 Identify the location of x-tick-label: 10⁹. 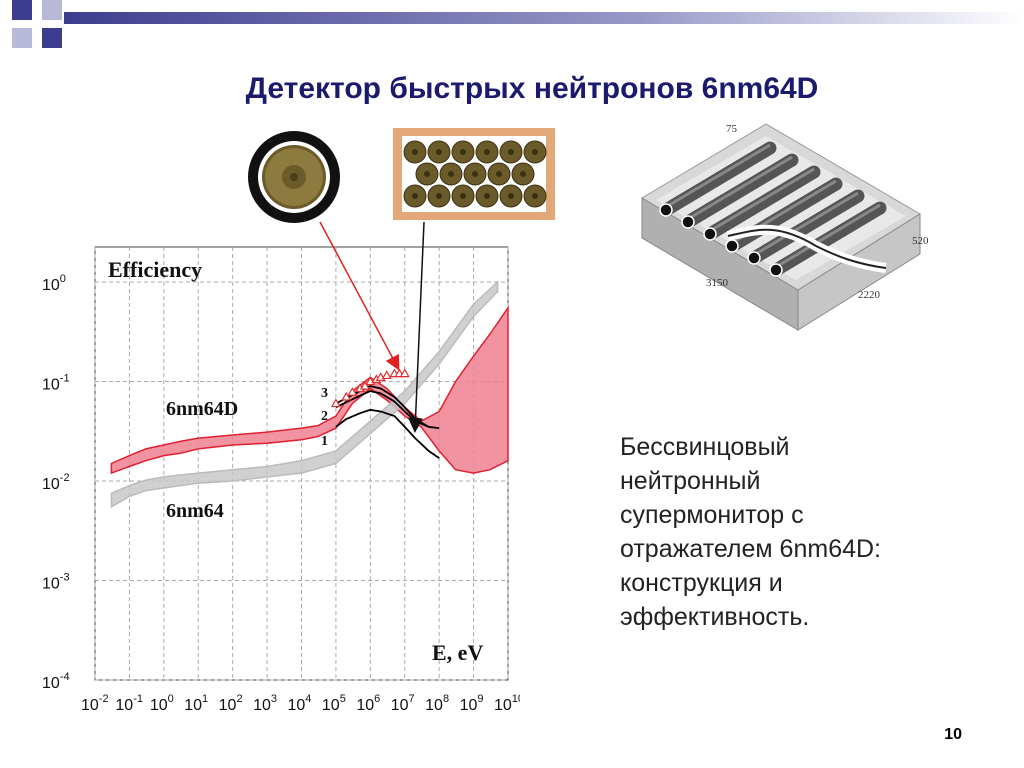
(472, 703).